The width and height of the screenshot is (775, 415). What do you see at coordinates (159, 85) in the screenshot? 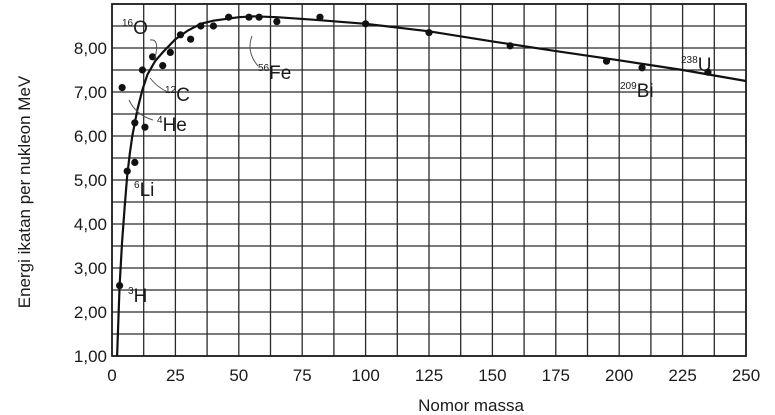
I see `carbon-pointer` at bounding box center [159, 85].